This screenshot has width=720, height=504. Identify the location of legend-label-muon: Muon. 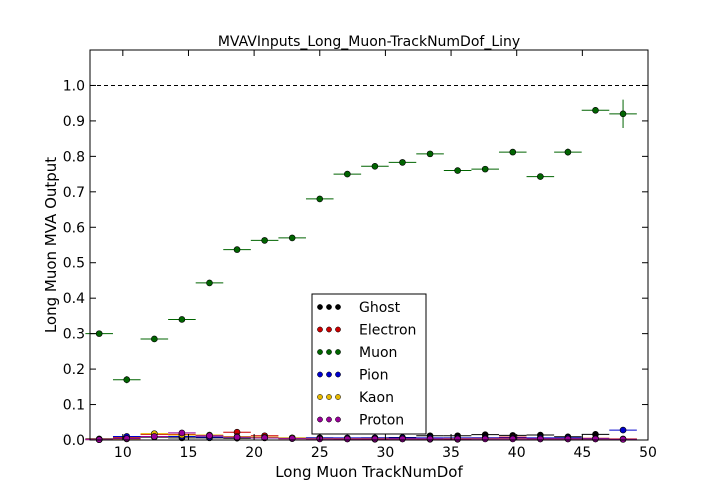
(378, 353).